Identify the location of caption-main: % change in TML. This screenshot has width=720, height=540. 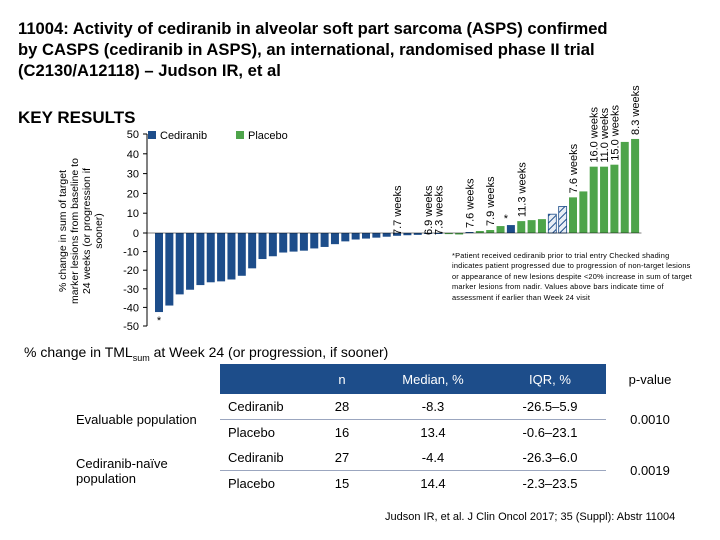
(78, 352).